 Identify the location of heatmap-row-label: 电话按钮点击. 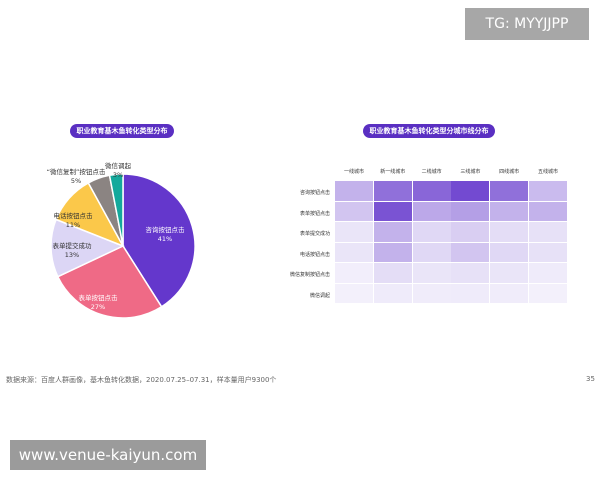
(314, 254).